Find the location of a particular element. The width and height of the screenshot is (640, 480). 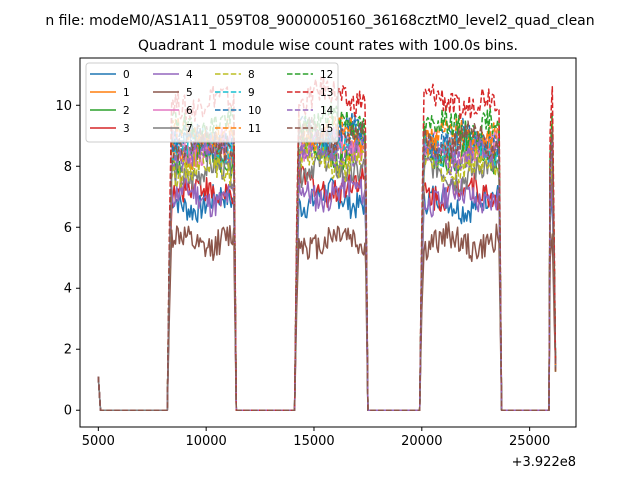

x-tick-label: 5000 is located at coordinates (98, 441).